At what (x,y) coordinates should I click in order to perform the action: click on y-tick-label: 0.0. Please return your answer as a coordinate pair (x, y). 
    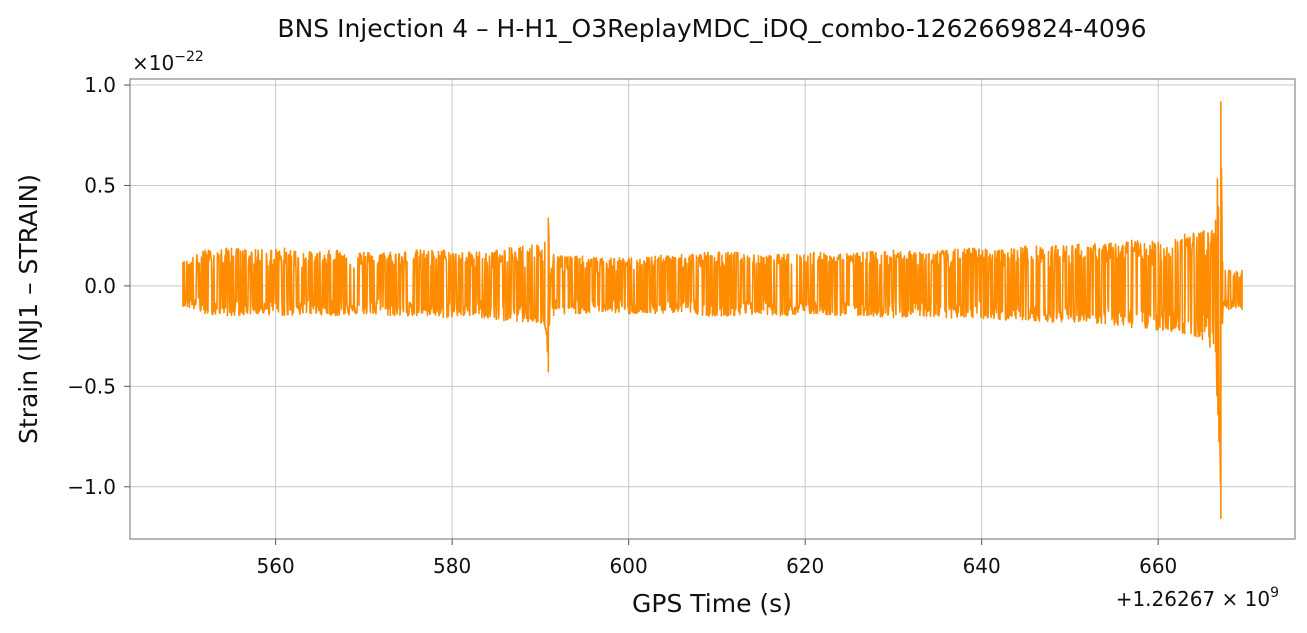
    Looking at the image, I should click on (100, 286).